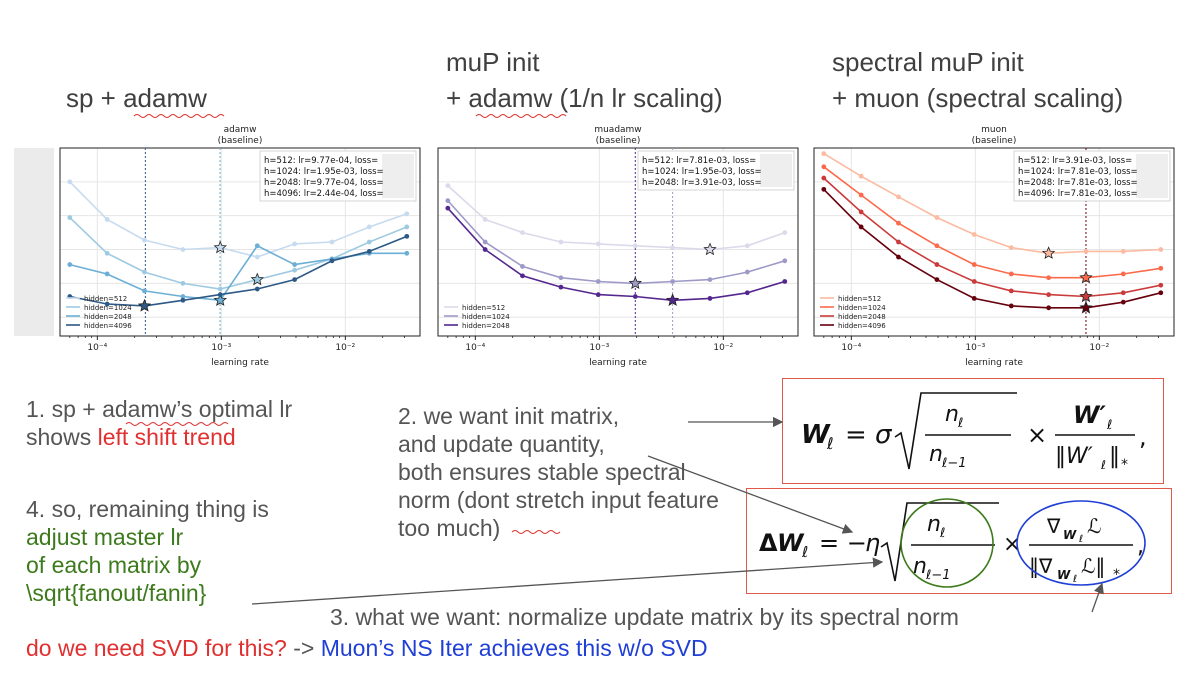 The image size is (1200, 673). What do you see at coordinates (1078, 194) in the screenshot?
I see `annotation-text: h=4096: lr=7.81e-03, loss=` at bounding box center [1078, 194].